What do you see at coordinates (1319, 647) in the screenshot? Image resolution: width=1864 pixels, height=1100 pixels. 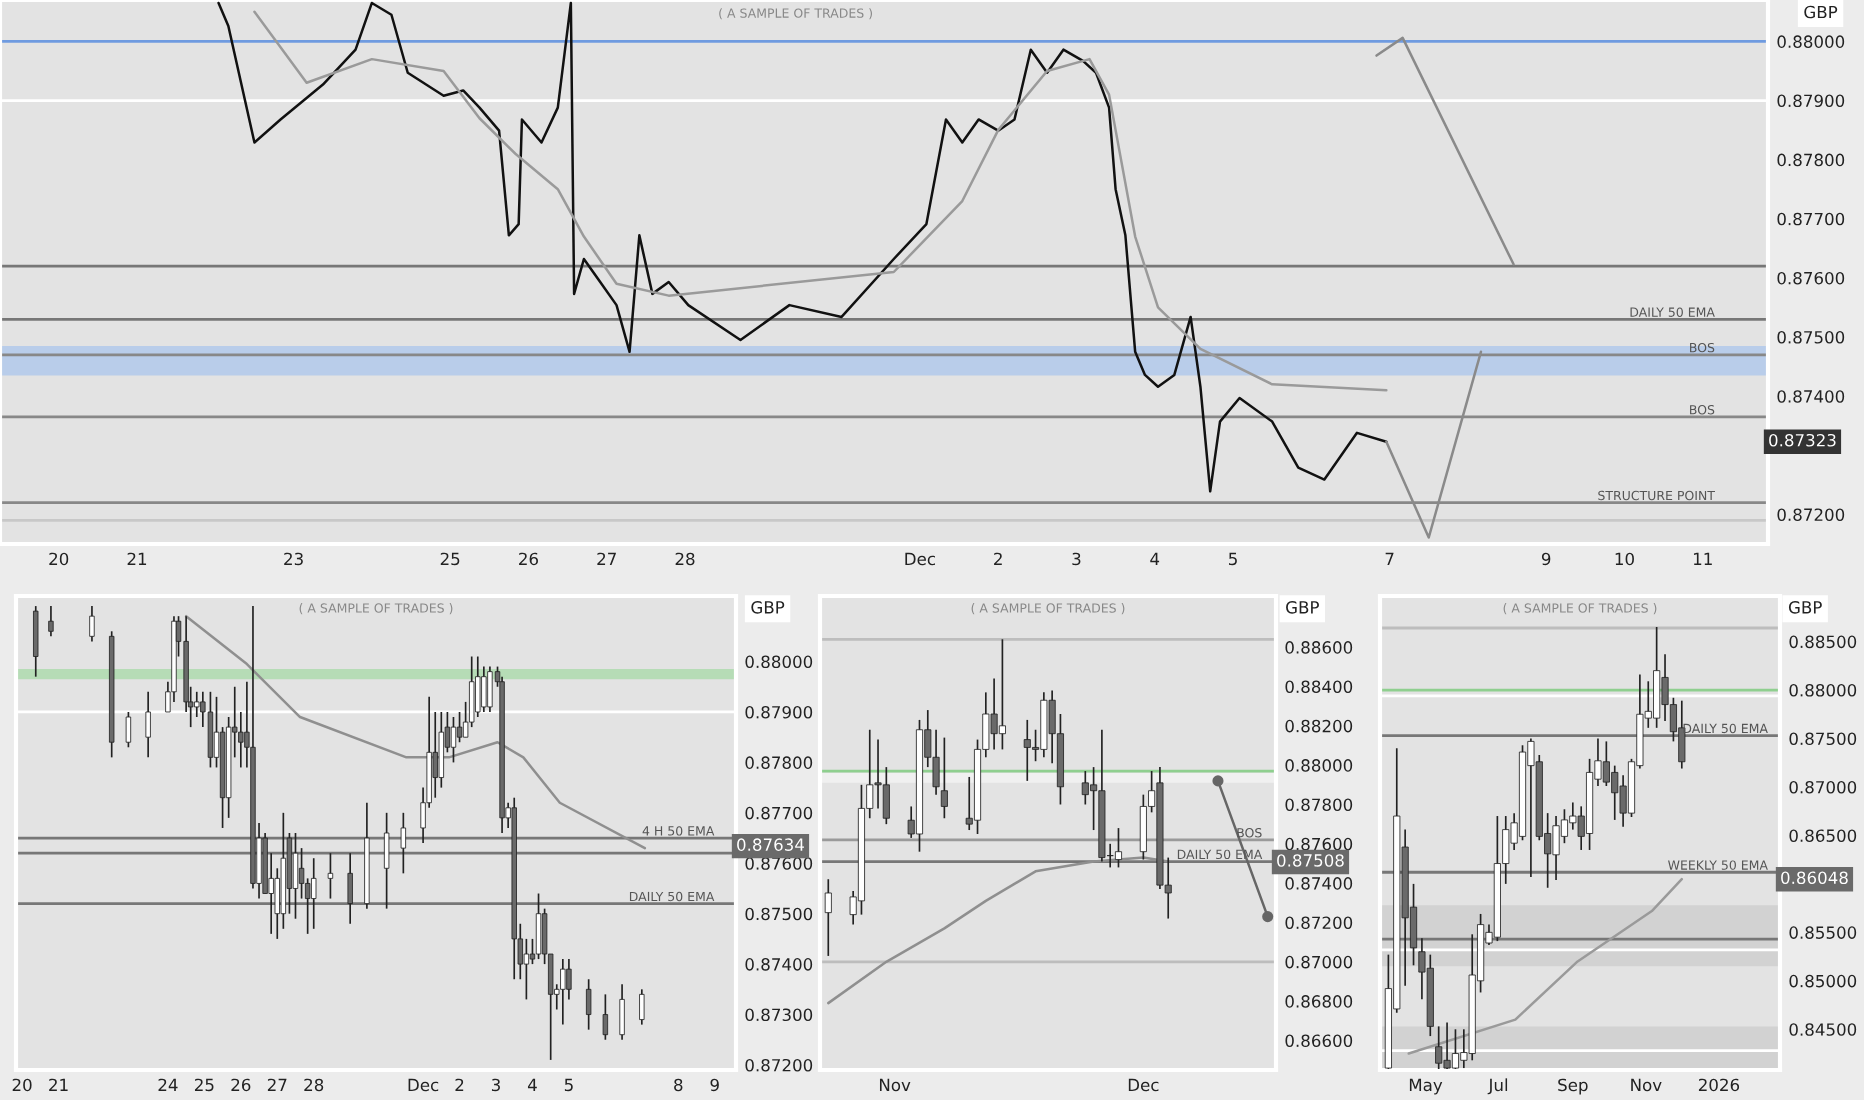 I see `y-tick-label: 0.88600` at bounding box center [1319, 647].